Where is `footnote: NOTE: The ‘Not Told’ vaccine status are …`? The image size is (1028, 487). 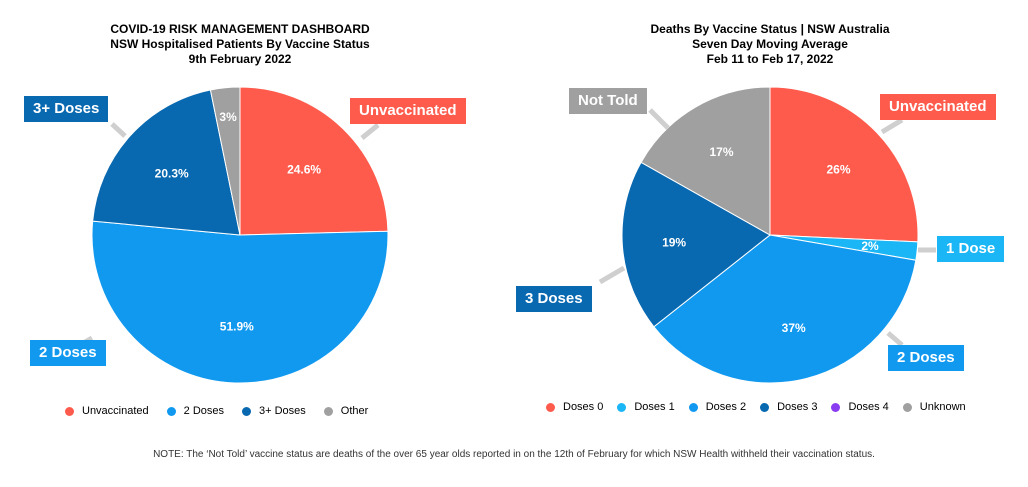 footnote: NOTE: The ‘Not Told’ vaccine status are … is located at coordinates (514, 454).